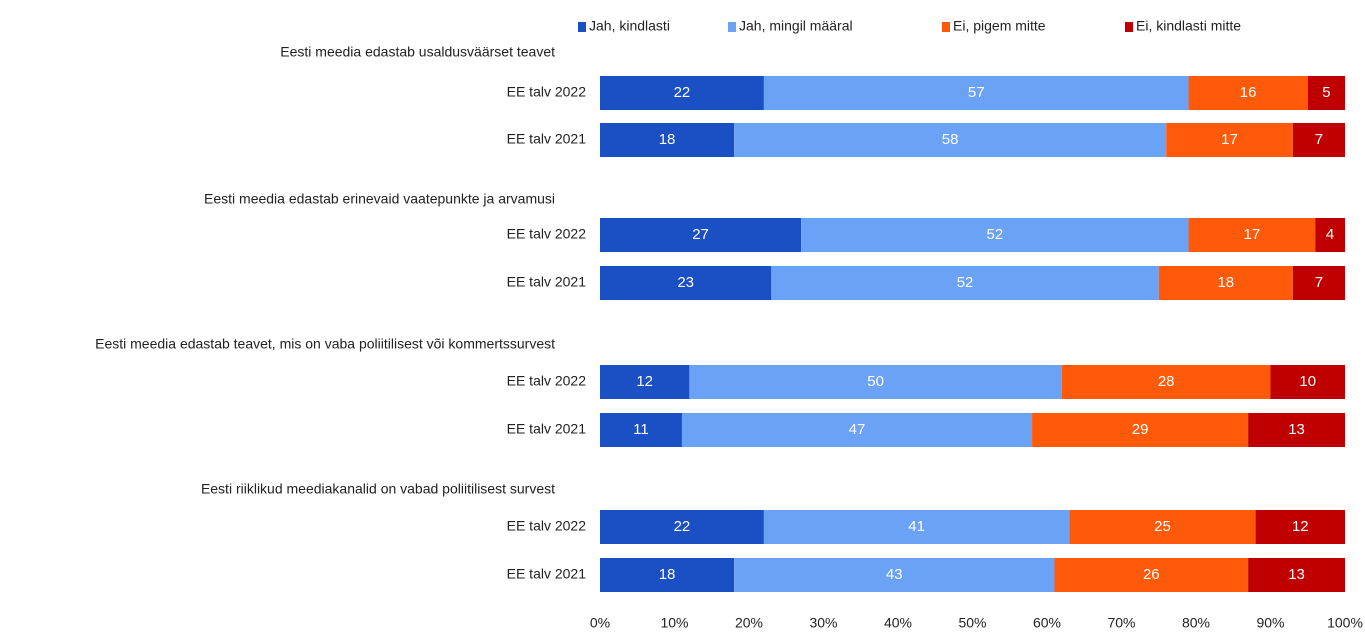  Describe the element at coordinates (1270, 623) in the screenshot. I see `x-tick-label: 90%` at that location.